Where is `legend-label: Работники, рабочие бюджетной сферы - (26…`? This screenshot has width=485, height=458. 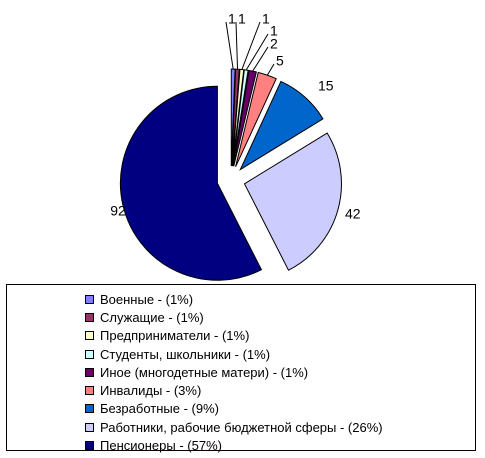 legend-label: Работники, рабочие бюджетной сферы - (26… is located at coordinates (241, 427).